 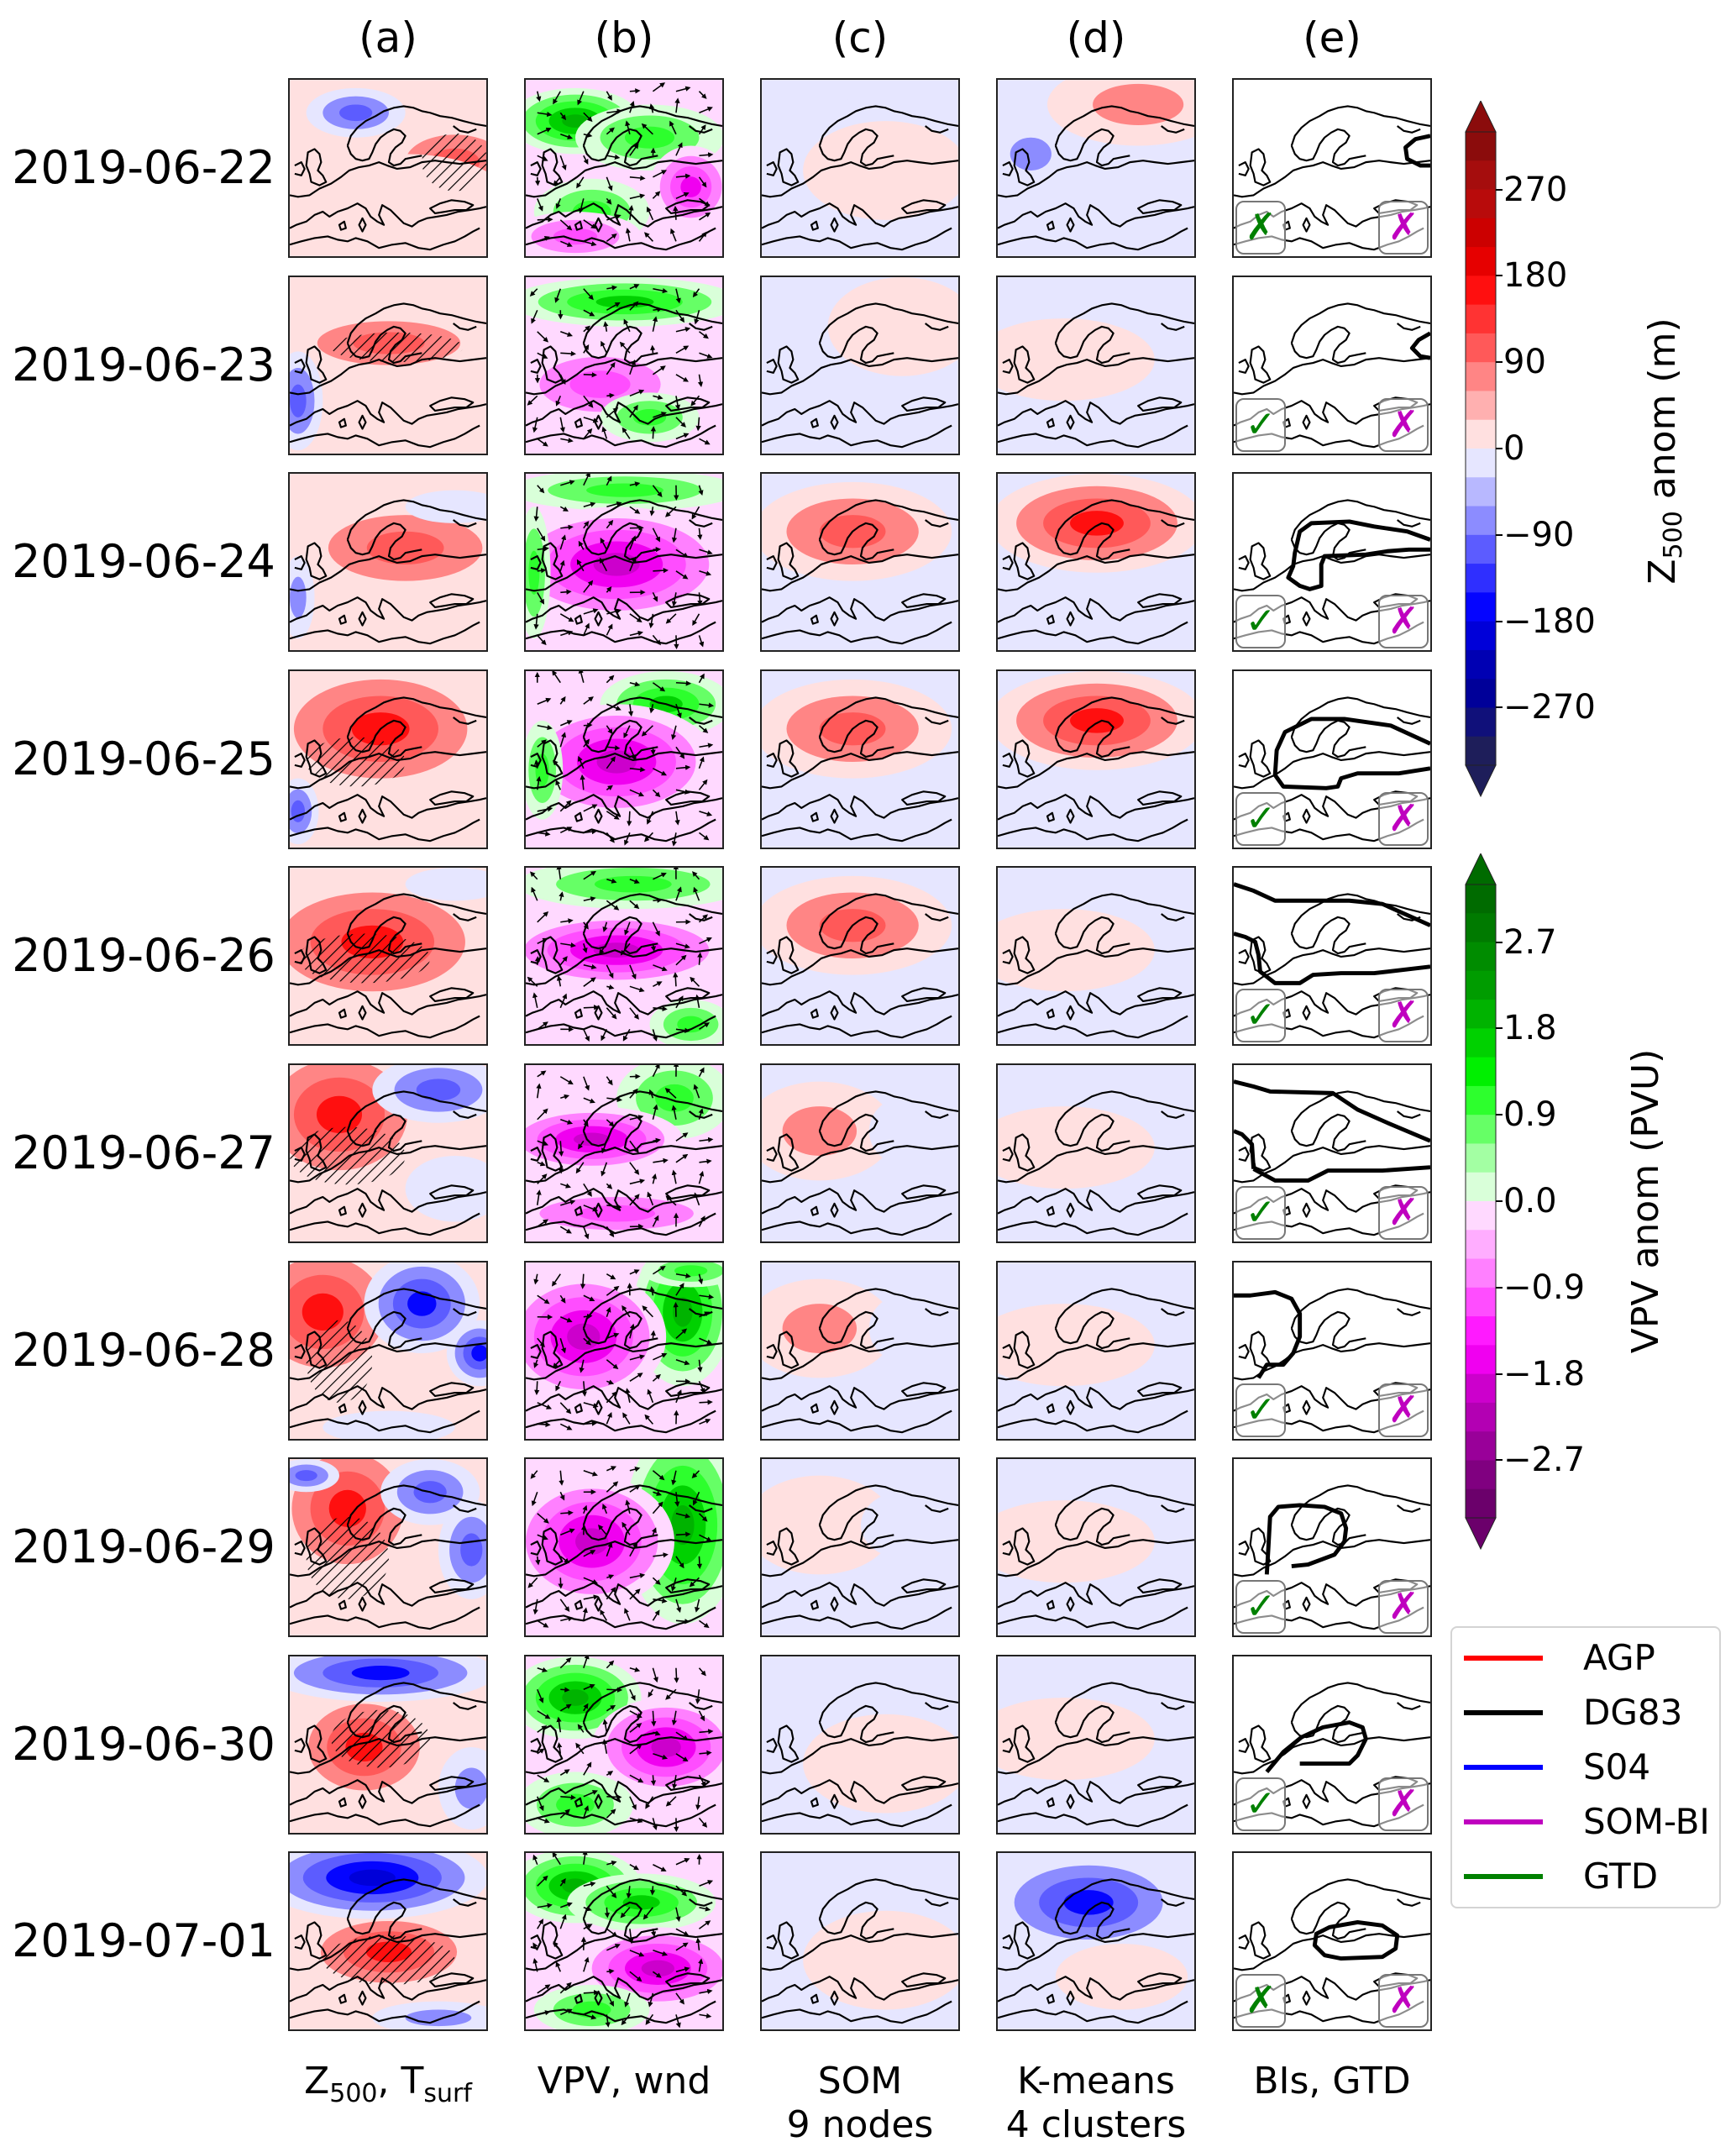 What do you see at coordinates (143, 1744) in the screenshot?
I see `row-date-label: 2019-06-30` at bounding box center [143, 1744].